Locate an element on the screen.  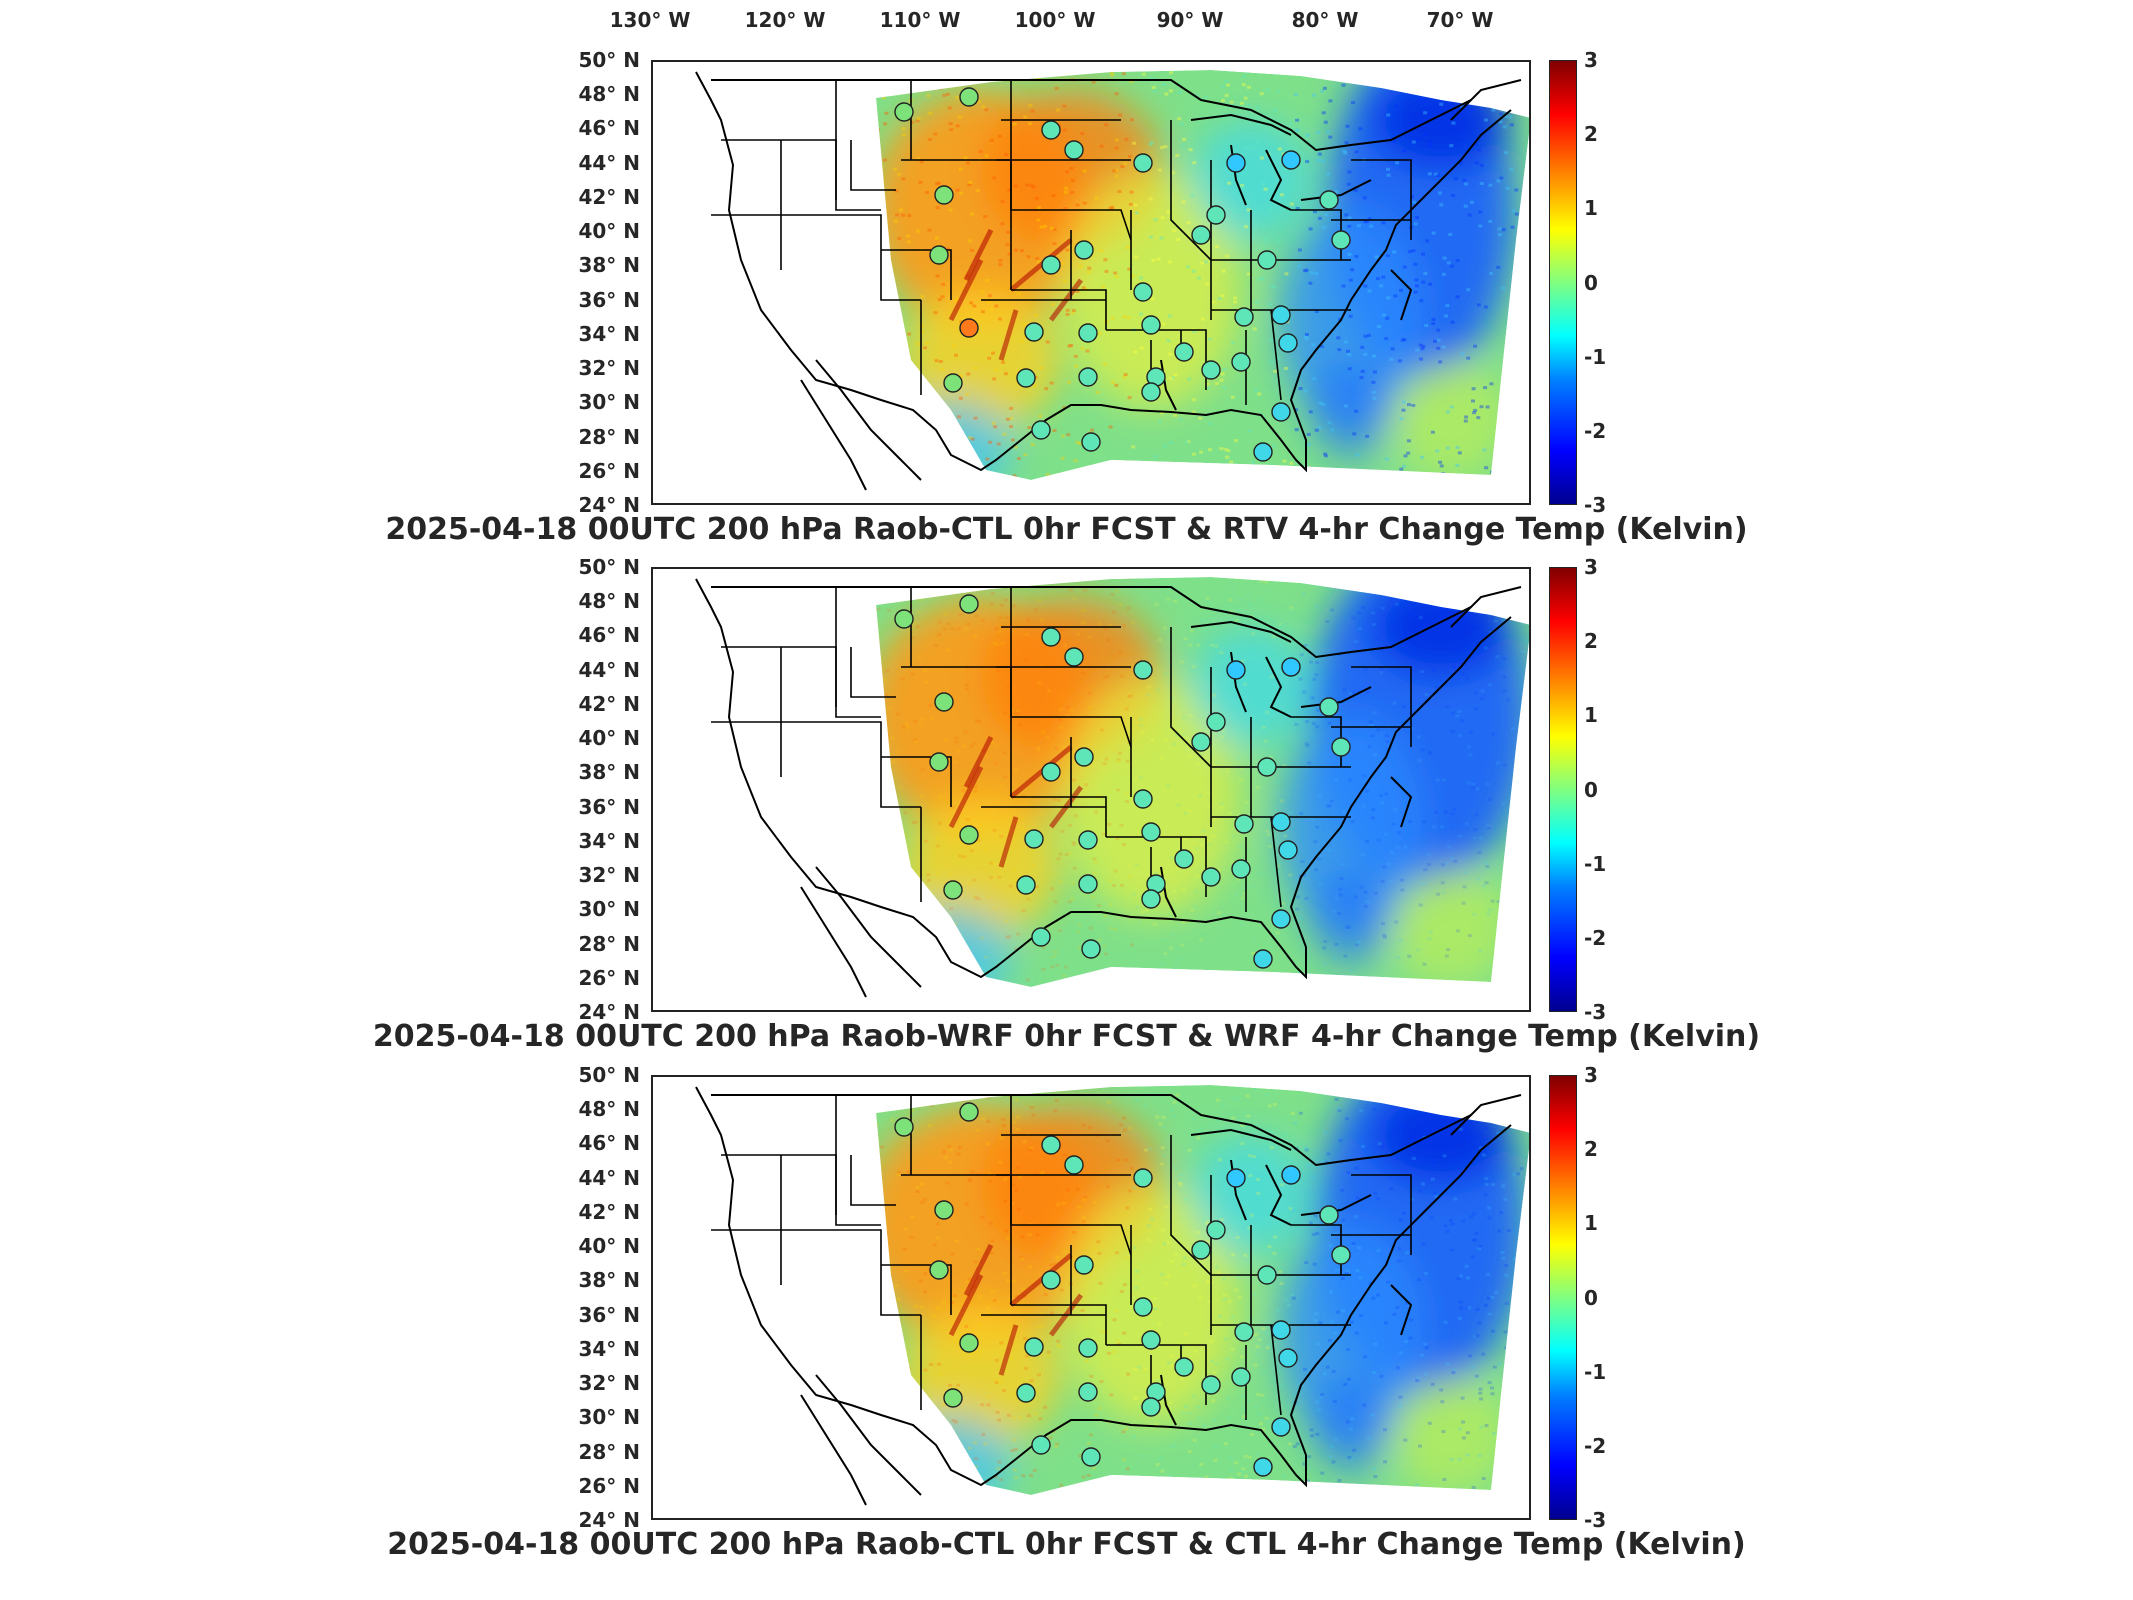
lon-label: 70° W is located at coordinates (1460, 20).